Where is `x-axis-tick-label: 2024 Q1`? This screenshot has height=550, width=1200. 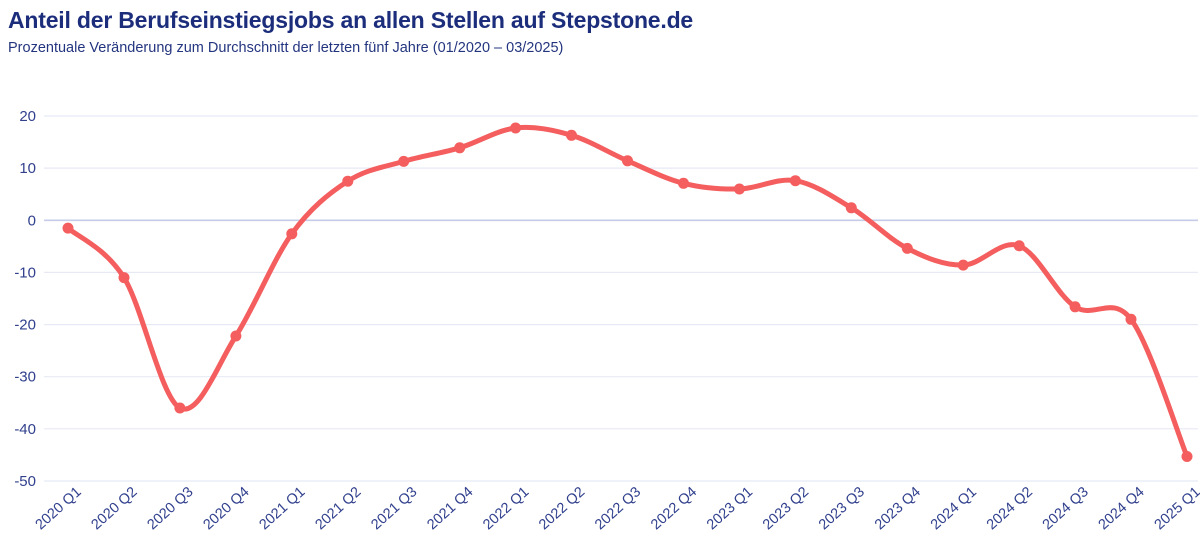 x-axis-tick-label: 2024 Q1 is located at coordinates (954, 508).